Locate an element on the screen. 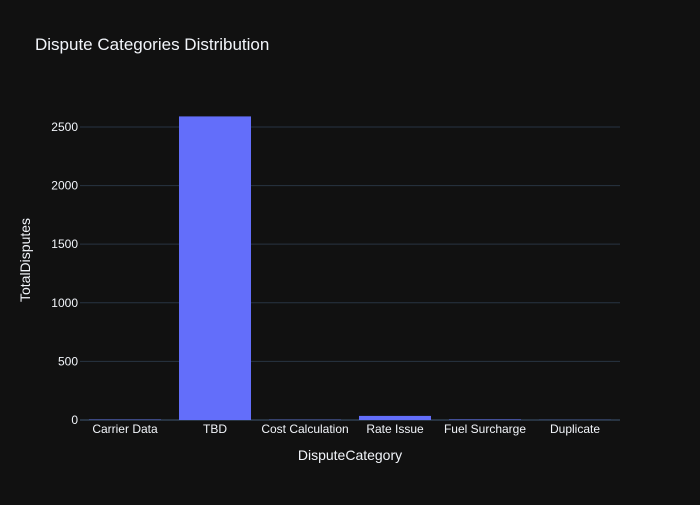 This screenshot has width=700, height=505. y-tick-label: 2500 is located at coordinates (64, 127).